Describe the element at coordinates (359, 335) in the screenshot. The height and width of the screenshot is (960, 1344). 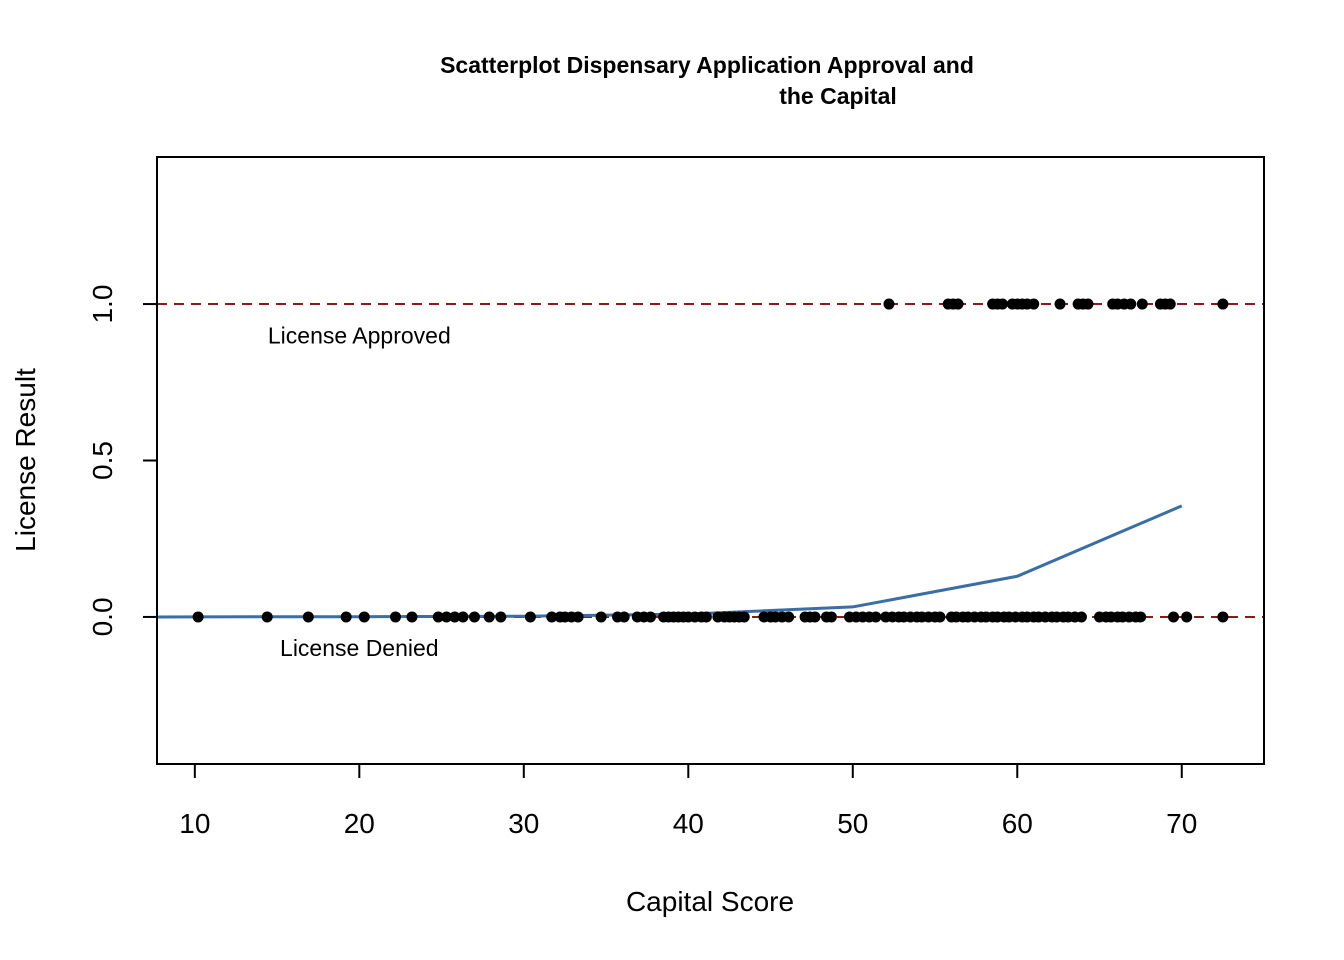
I see `annotation-0: License Approved` at that location.